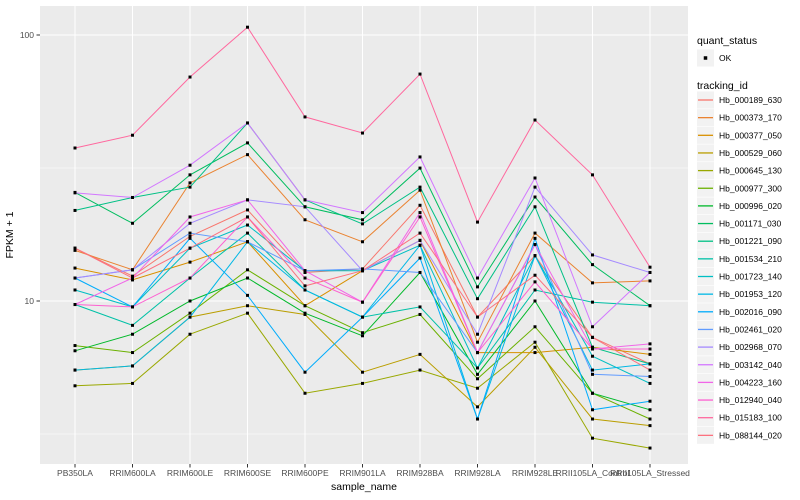  What do you see at coordinates (750, 312) in the screenshot?
I see `legend-item-label: Hb_002016_090` at bounding box center [750, 312].